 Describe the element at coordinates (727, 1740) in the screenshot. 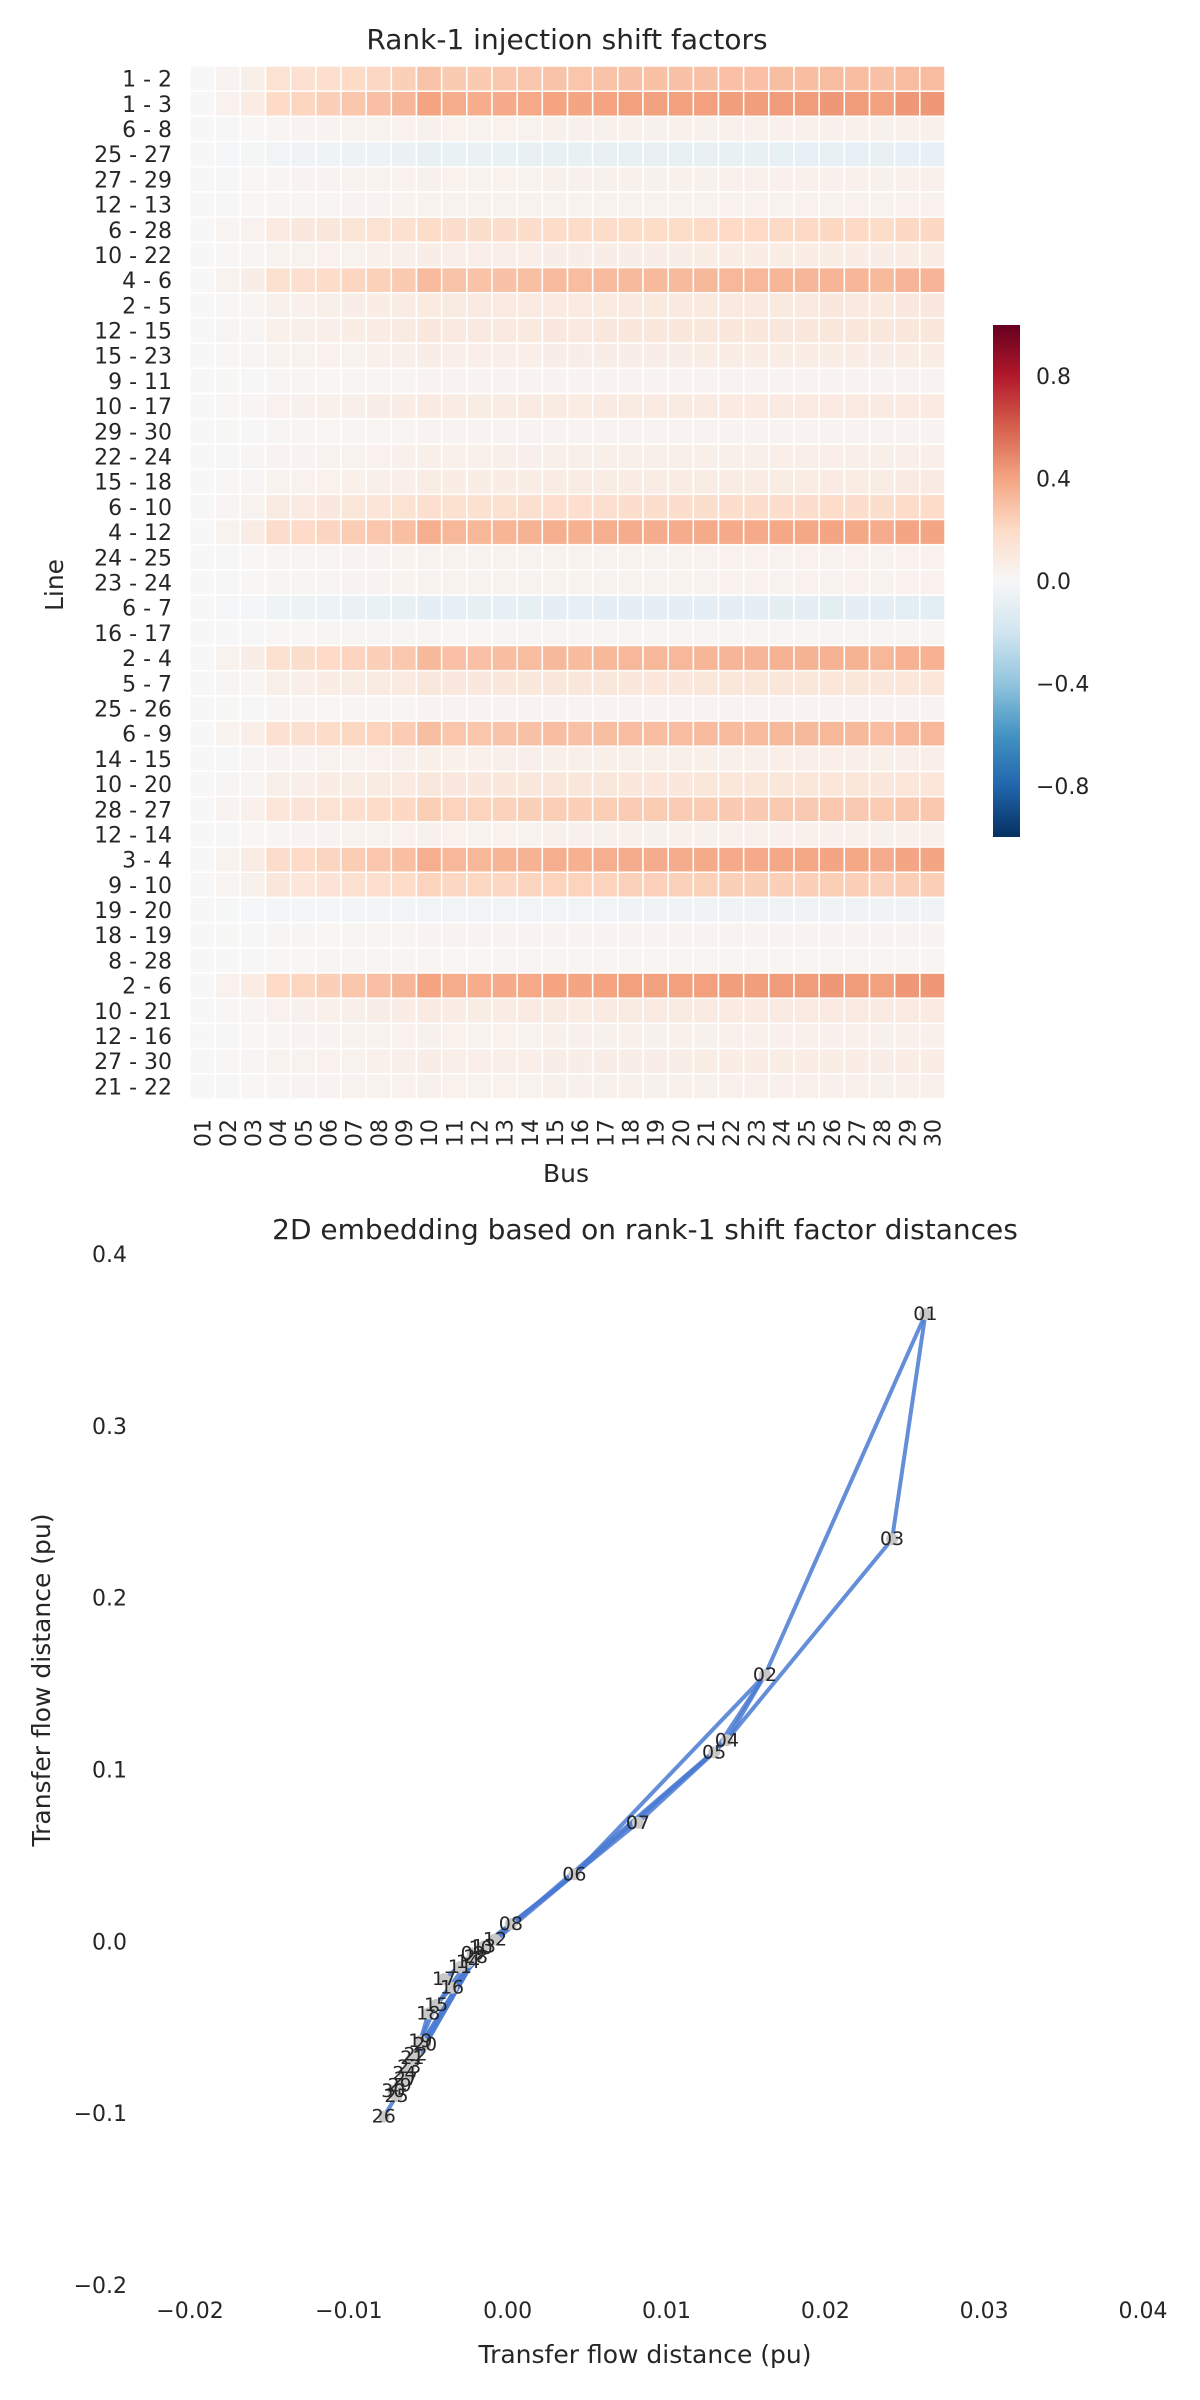

I see `embedding-node-label: 04` at that location.